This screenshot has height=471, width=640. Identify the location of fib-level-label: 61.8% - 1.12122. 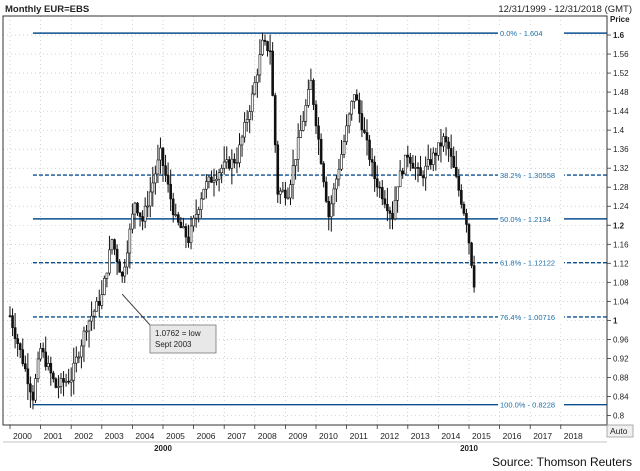
(527, 263).